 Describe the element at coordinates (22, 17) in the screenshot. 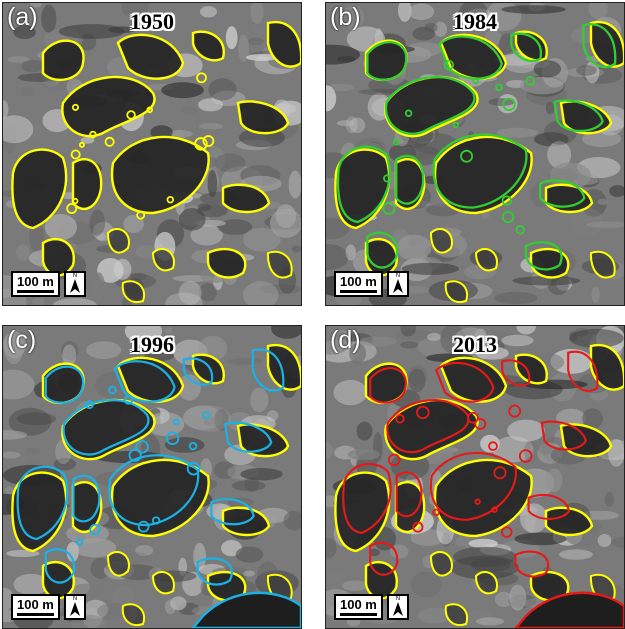

I see `panel-label: (a)` at that location.